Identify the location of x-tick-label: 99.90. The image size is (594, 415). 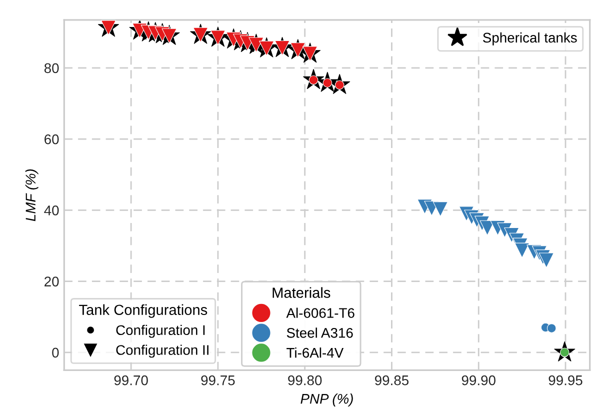
(479, 380).